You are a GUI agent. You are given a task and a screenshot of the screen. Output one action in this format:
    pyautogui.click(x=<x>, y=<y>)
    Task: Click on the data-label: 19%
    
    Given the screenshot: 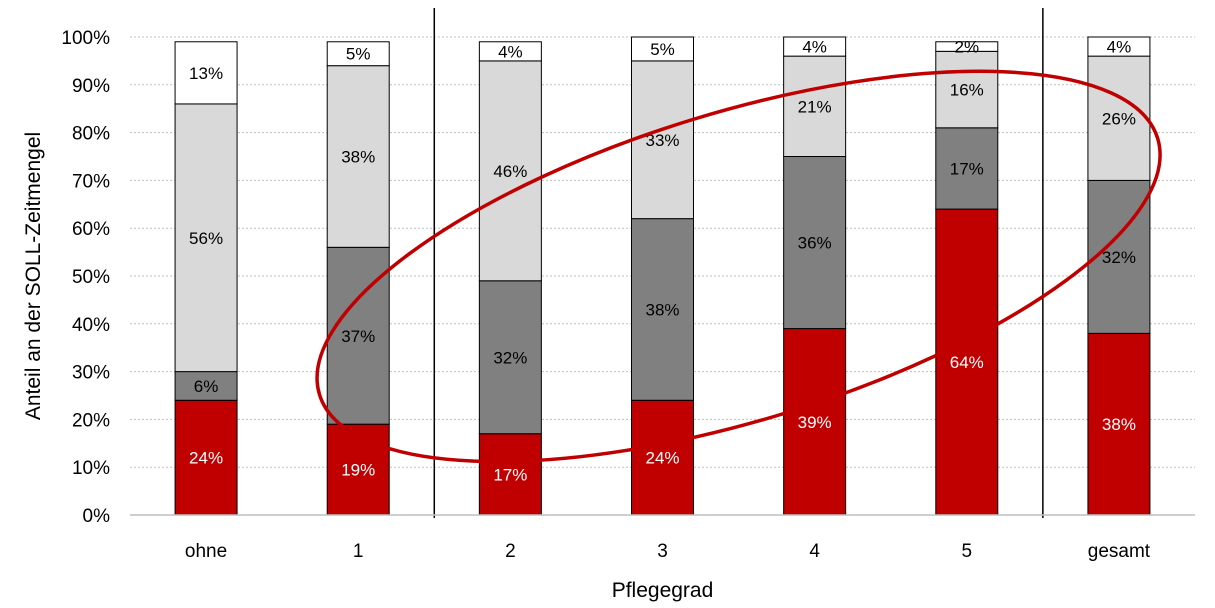 What is the action you would take?
    pyautogui.click(x=358, y=470)
    